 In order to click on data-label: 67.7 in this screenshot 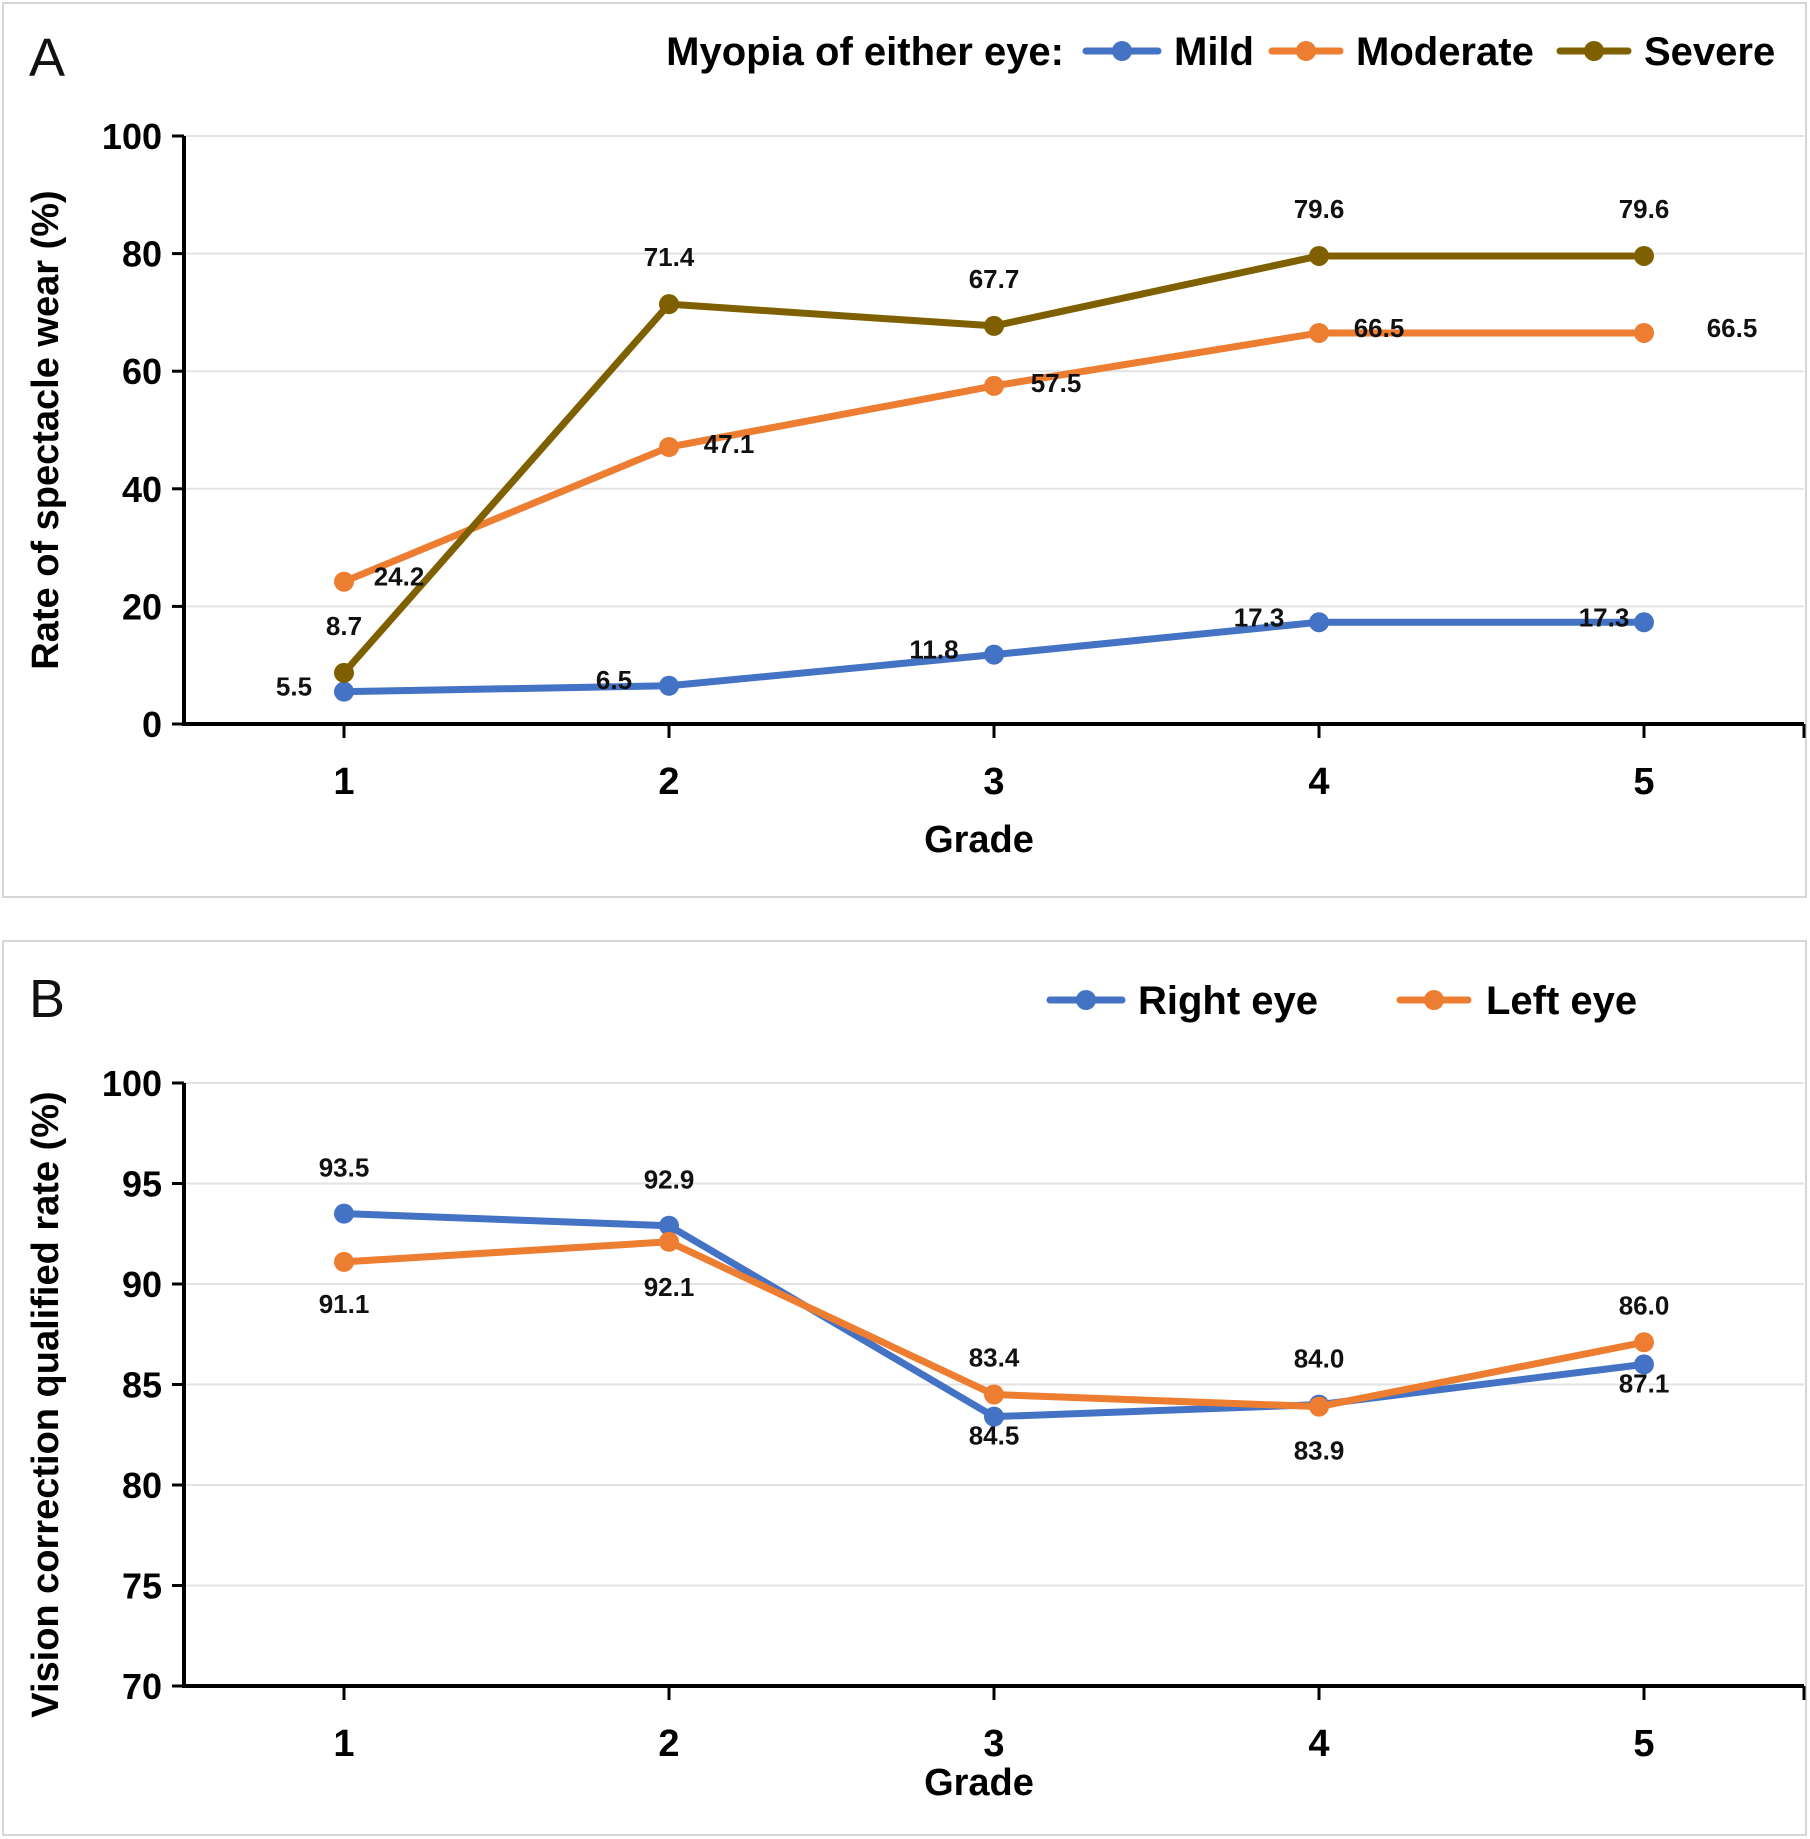, I will do `click(994, 279)`.